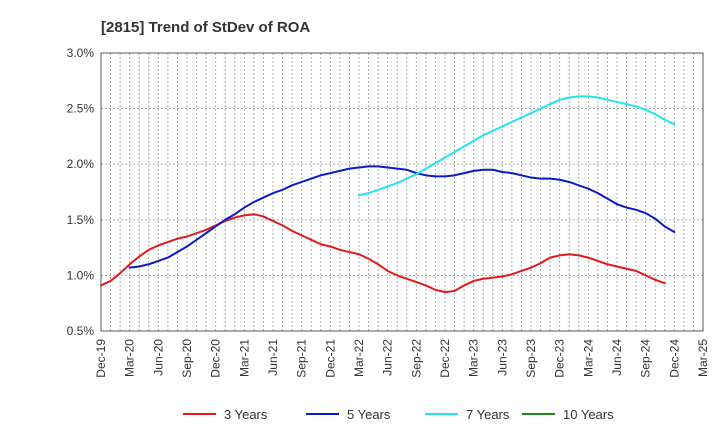 This screenshot has width=720, height=440. What do you see at coordinates (488, 414) in the screenshot?
I see `legend-label-7-years: 7 Years` at bounding box center [488, 414].